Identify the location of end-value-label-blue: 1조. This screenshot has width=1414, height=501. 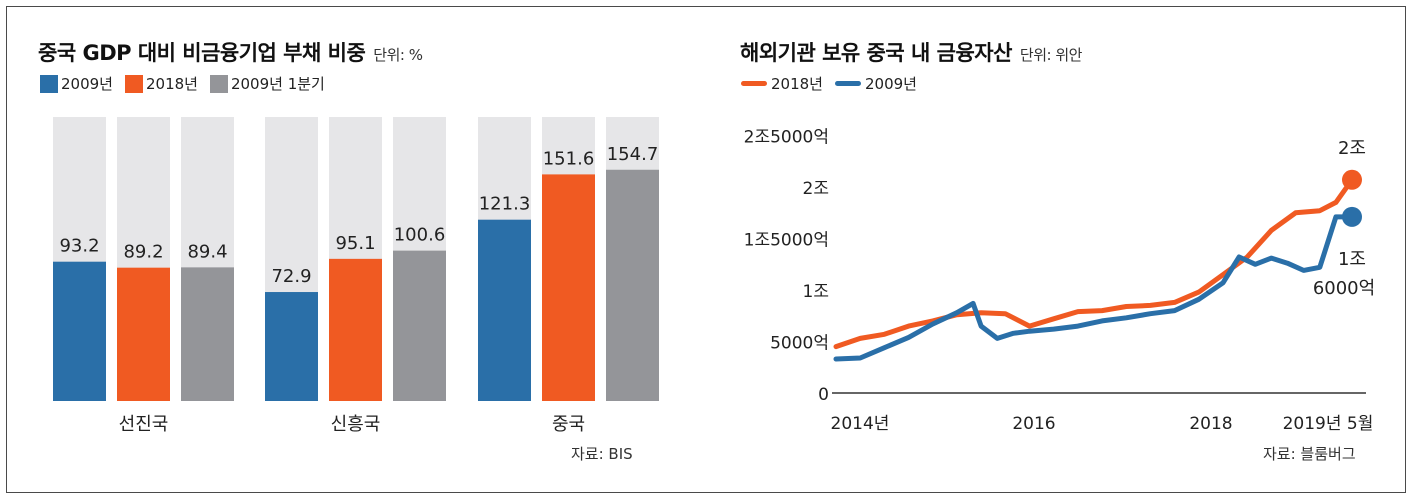
(1352, 259).